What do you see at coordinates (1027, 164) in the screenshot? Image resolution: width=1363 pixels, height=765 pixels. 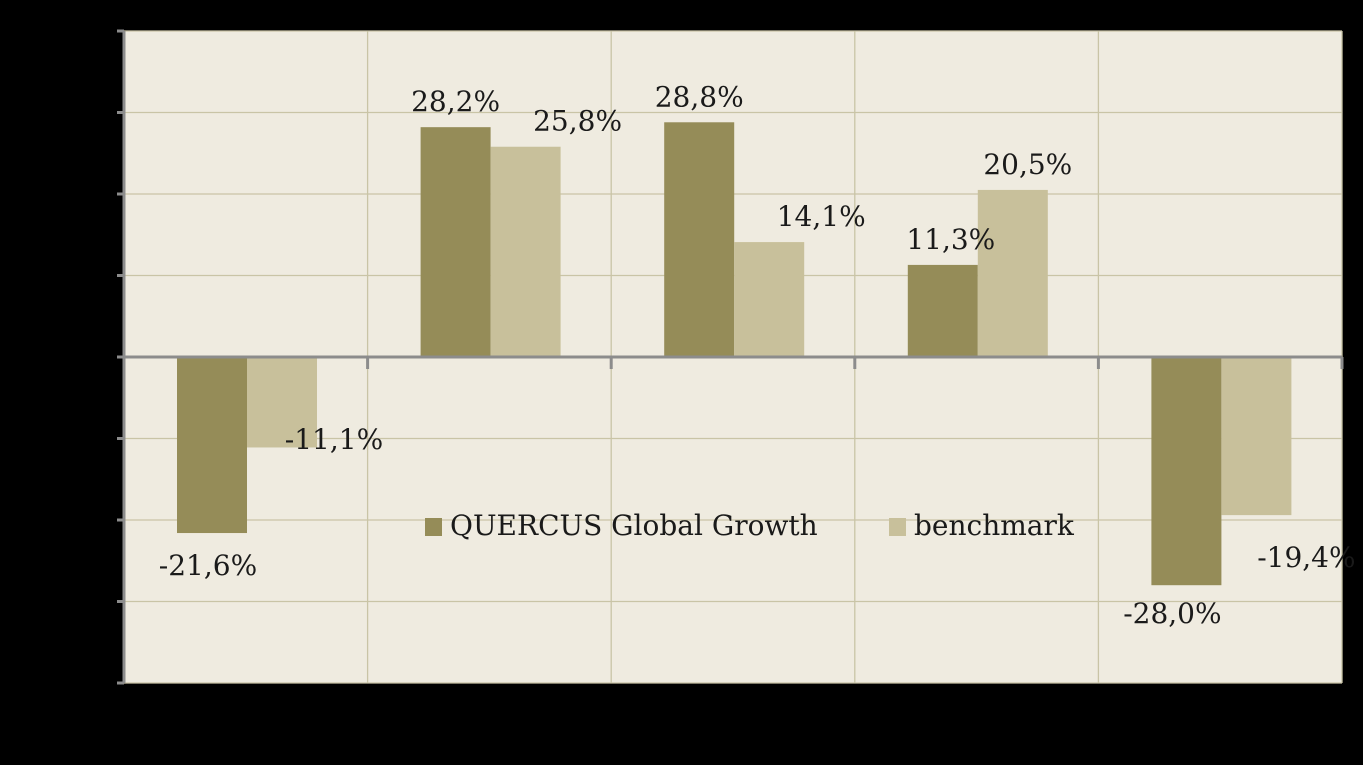 I see `data-label-series-1-cat-3: 20,5%` at bounding box center [1027, 164].